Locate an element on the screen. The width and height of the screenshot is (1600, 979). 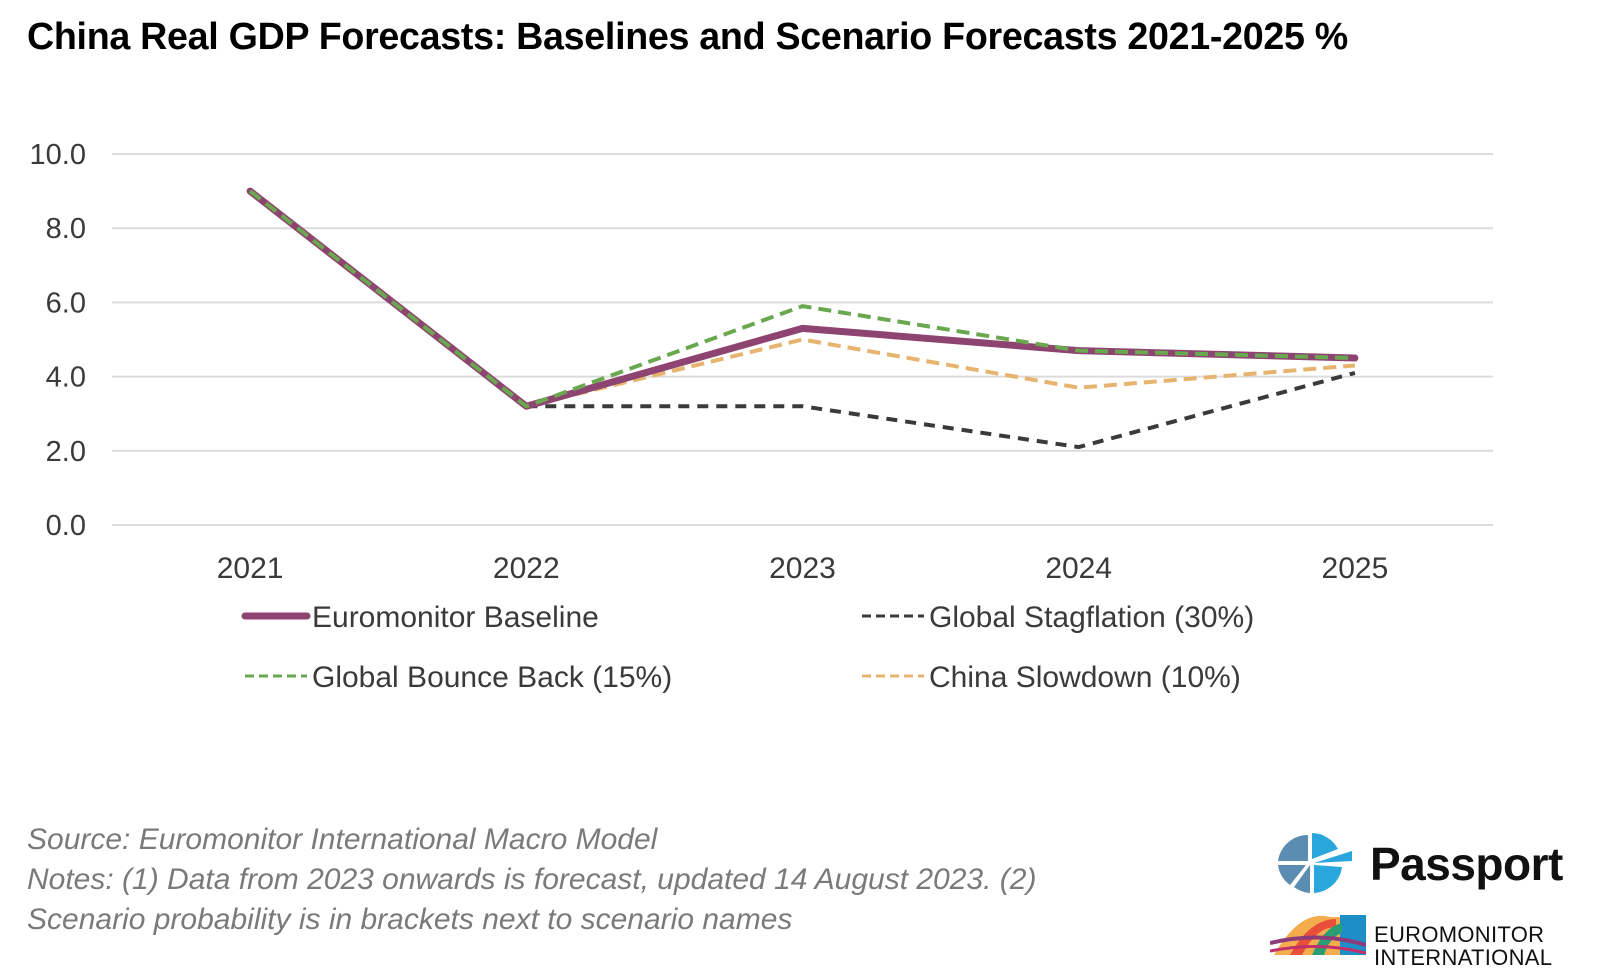
x-tick-label: 2021 is located at coordinates (250, 568).